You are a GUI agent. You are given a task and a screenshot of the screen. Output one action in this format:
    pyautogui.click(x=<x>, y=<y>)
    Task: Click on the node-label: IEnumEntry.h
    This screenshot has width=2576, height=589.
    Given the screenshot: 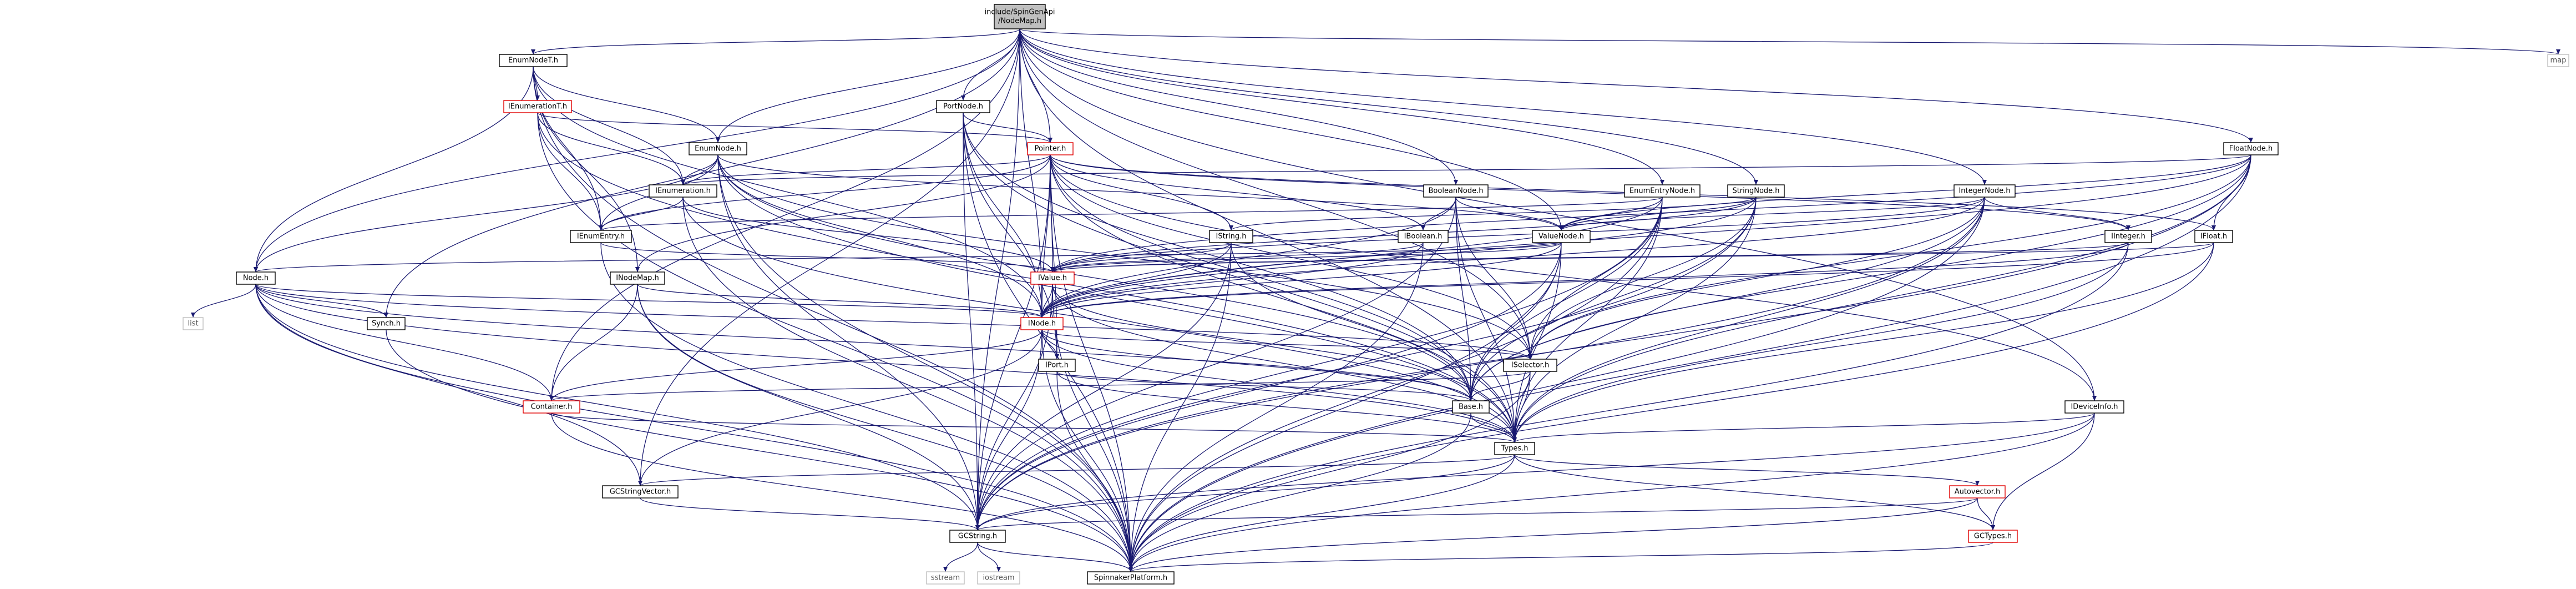 What is the action you would take?
    pyautogui.click(x=601, y=237)
    